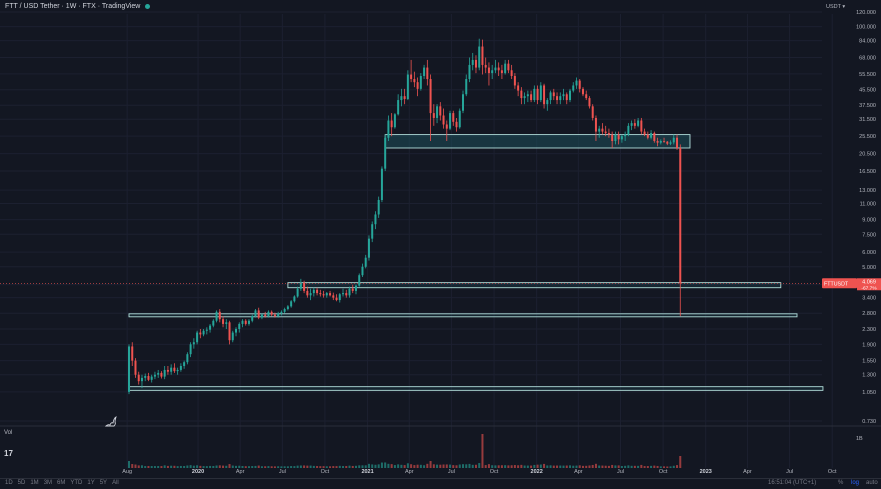 The height and width of the screenshot is (489, 881). I want to click on timeframe-button-1m: 1M, so click(34, 483).